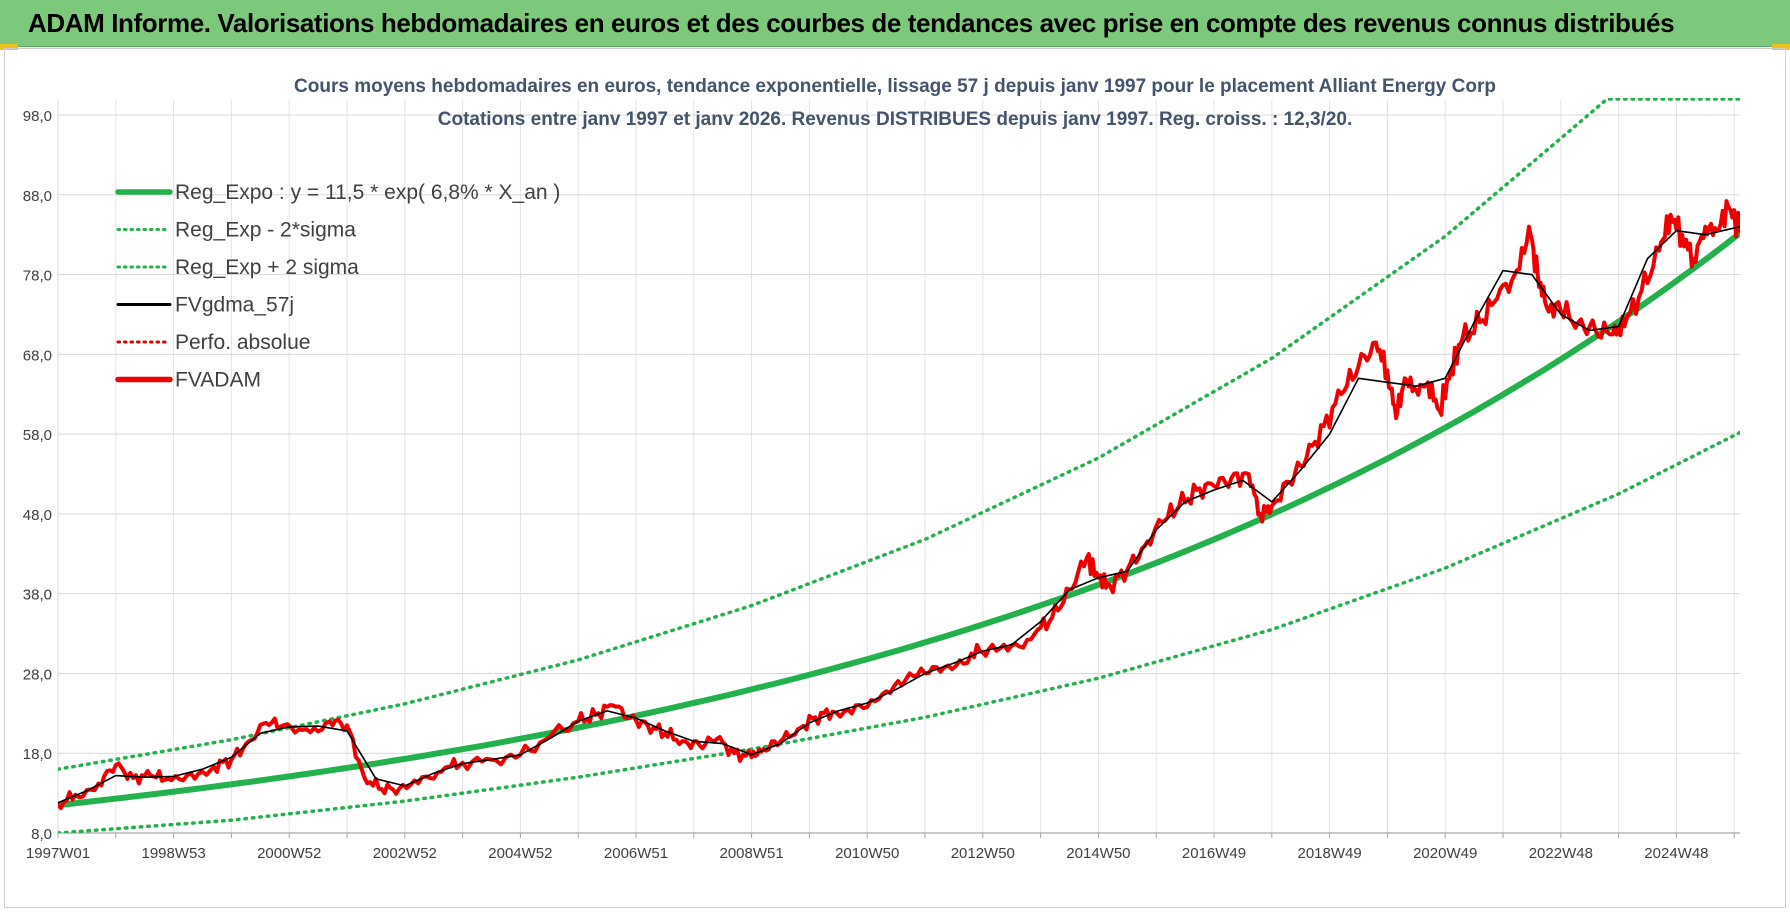  What do you see at coordinates (267, 267) in the screenshot?
I see `legend-label: Reg_Exp + 2 sigma` at bounding box center [267, 267].